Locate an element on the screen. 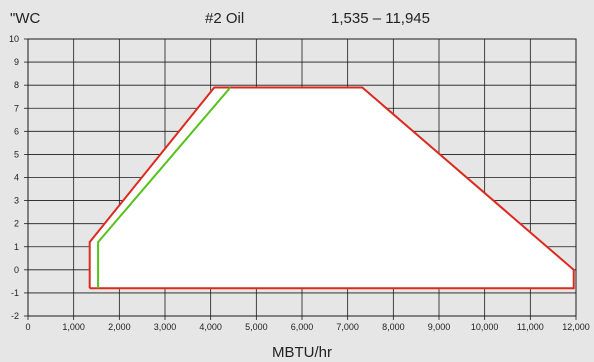 This screenshot has height=362, width=594. x-tick-label: 3,000 is located at coordinates (165, 327).